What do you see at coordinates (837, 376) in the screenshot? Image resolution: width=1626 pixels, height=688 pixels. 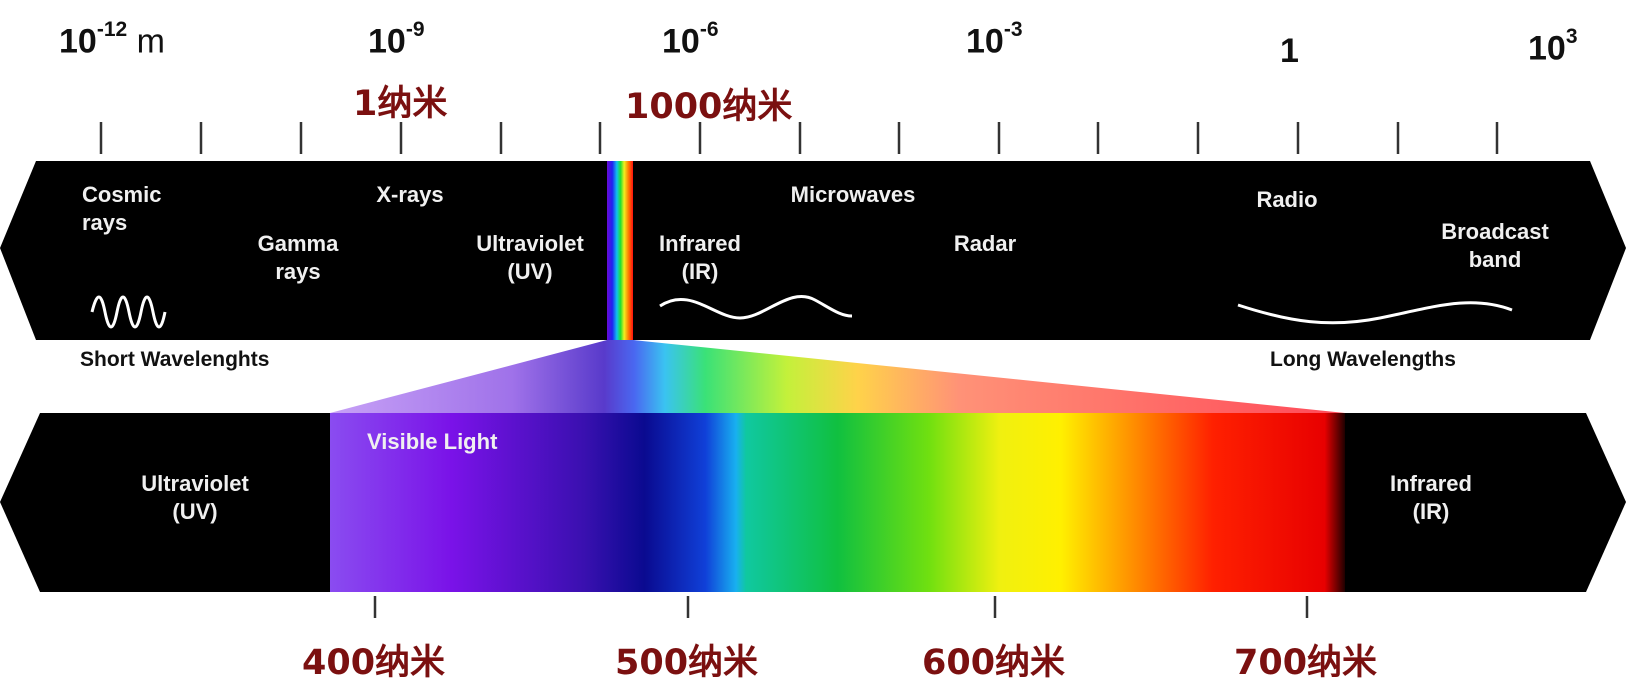 I see `visible-light-fan` at bounding box center [837, 376].